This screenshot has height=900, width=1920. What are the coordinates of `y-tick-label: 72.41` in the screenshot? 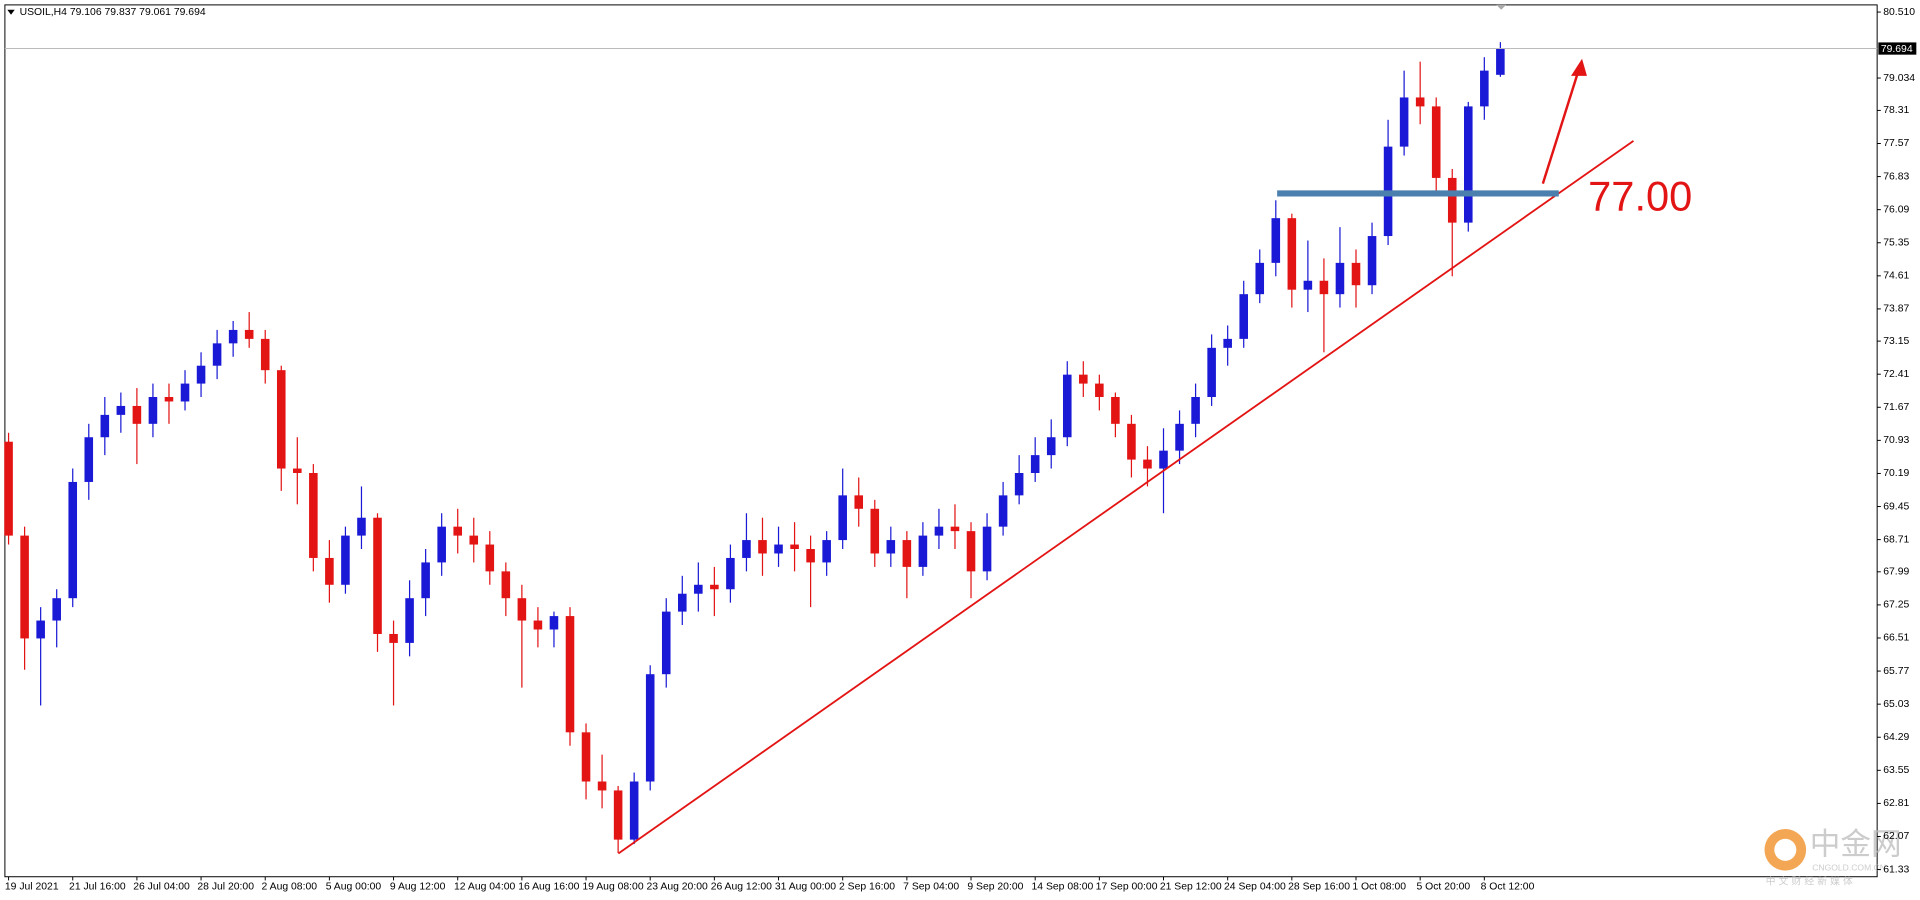 It's located at (1896, 374).